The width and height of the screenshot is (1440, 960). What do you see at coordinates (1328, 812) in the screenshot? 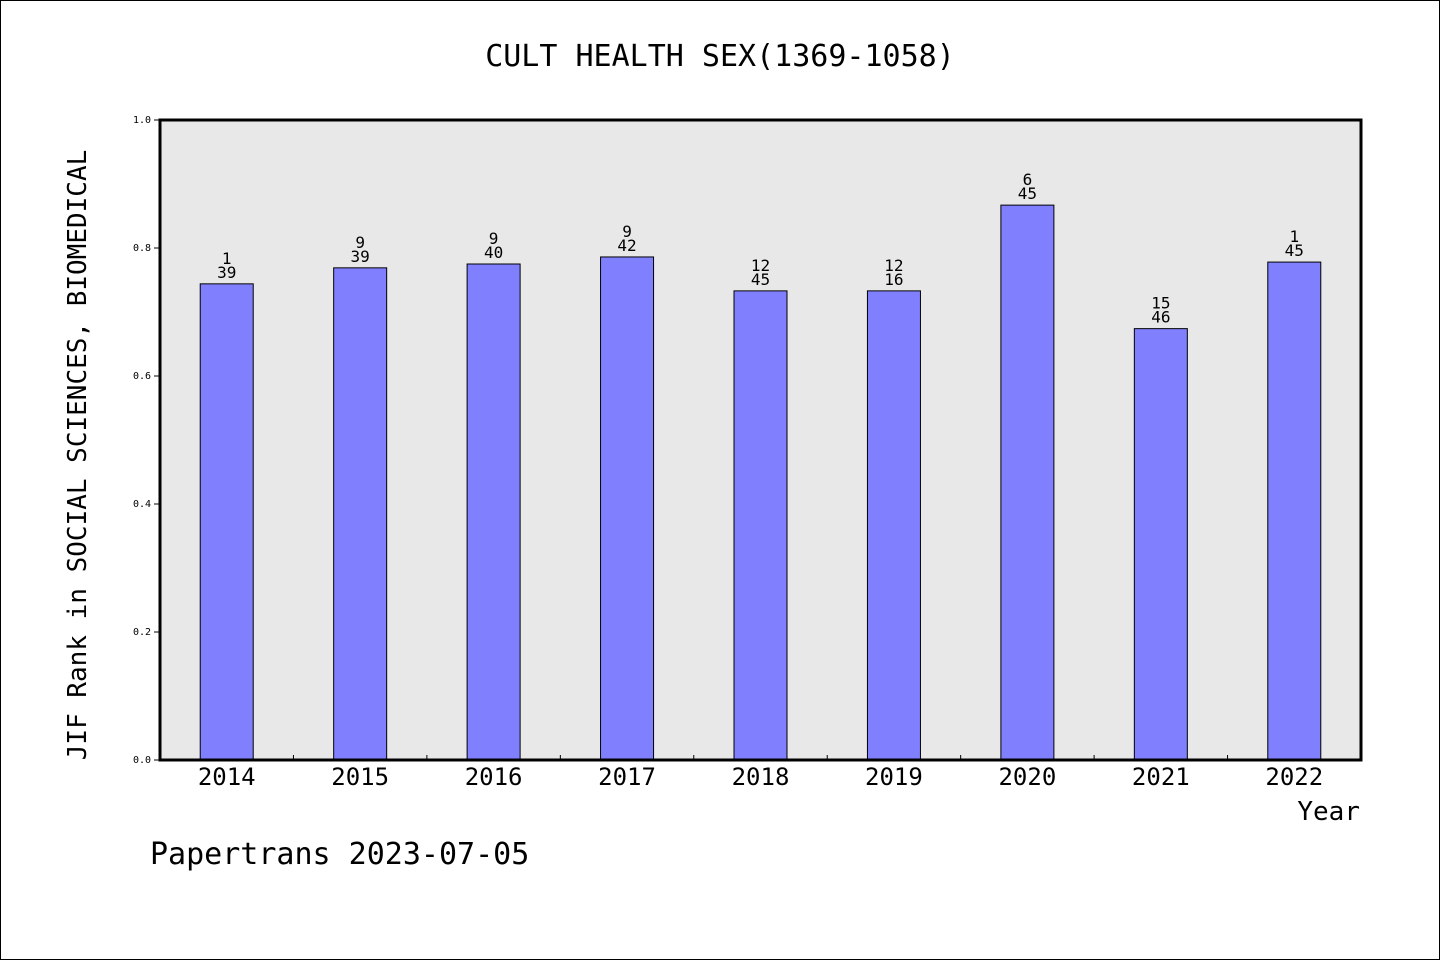
I see `x-axis-label: Year` at bounding box center [1328, 812].